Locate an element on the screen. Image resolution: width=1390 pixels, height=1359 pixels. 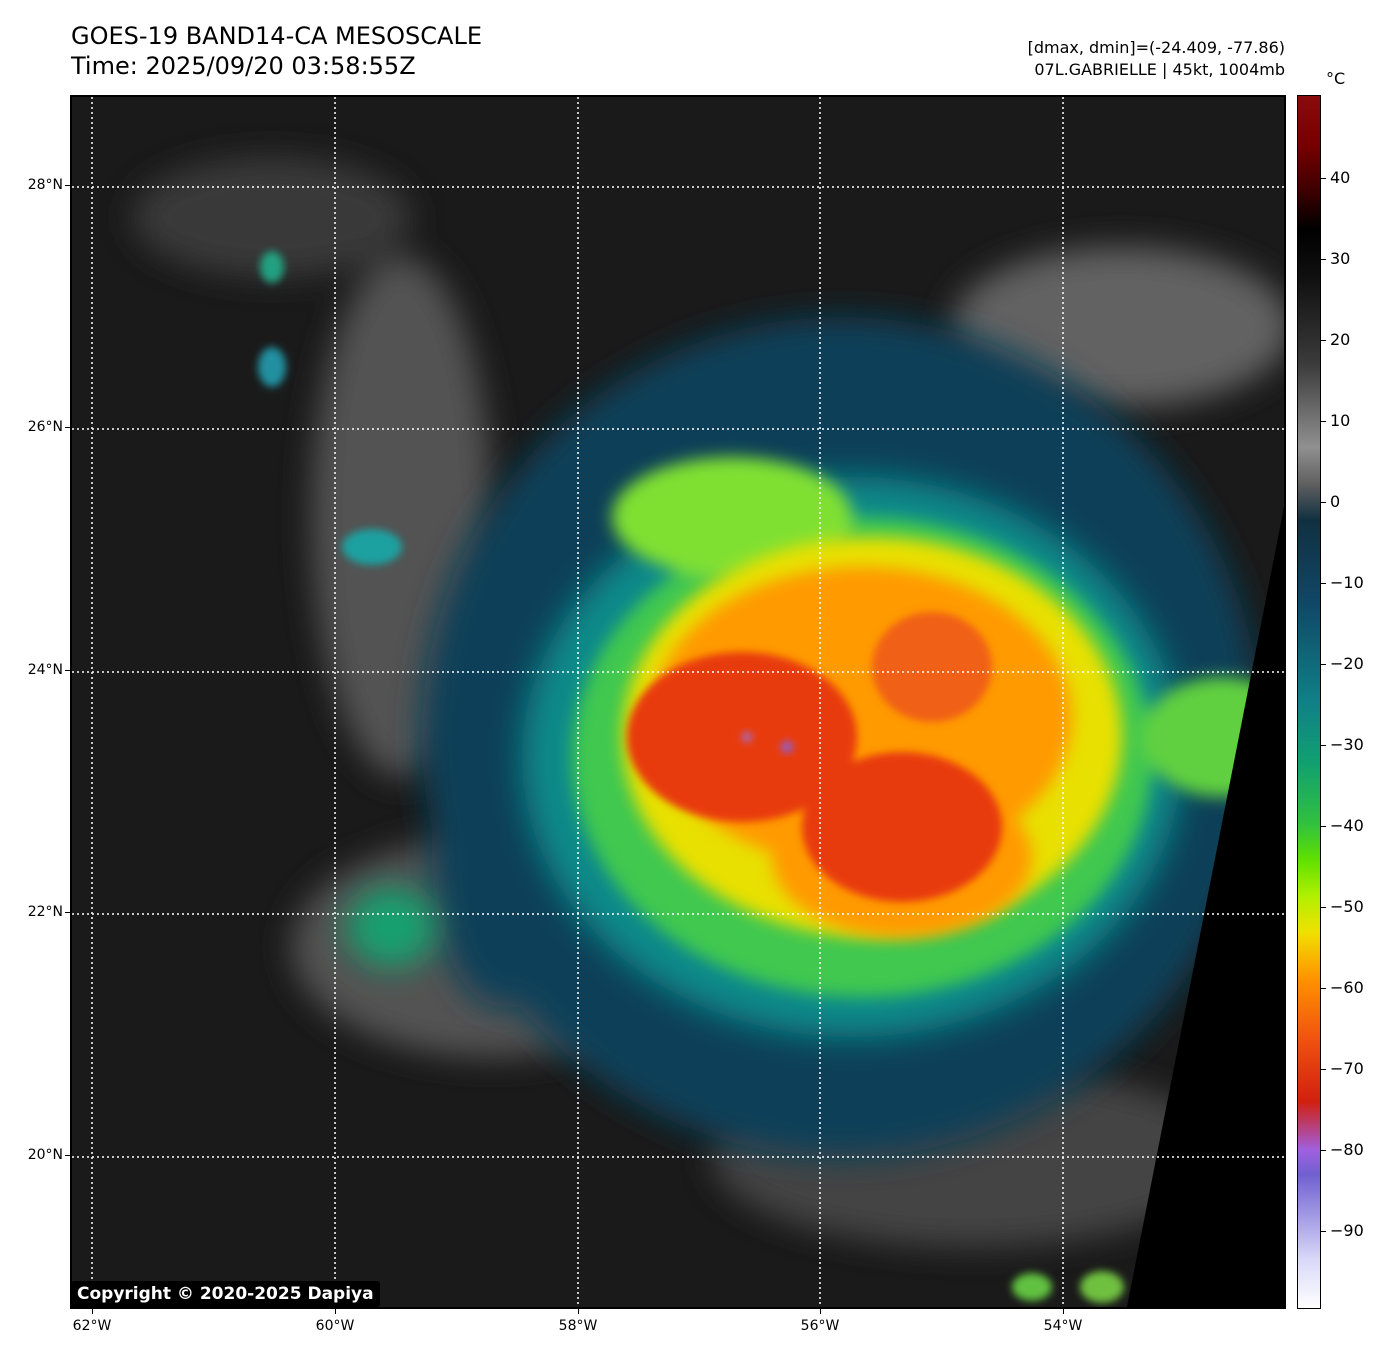
colorbar-unit: °C is located at coordinates (1336, 78).